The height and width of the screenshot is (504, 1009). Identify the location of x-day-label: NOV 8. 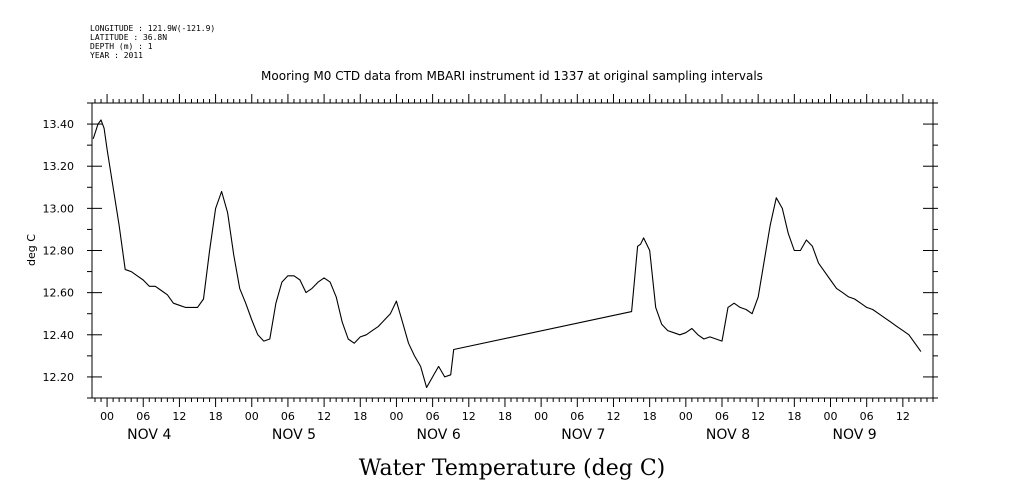
(728, 435).